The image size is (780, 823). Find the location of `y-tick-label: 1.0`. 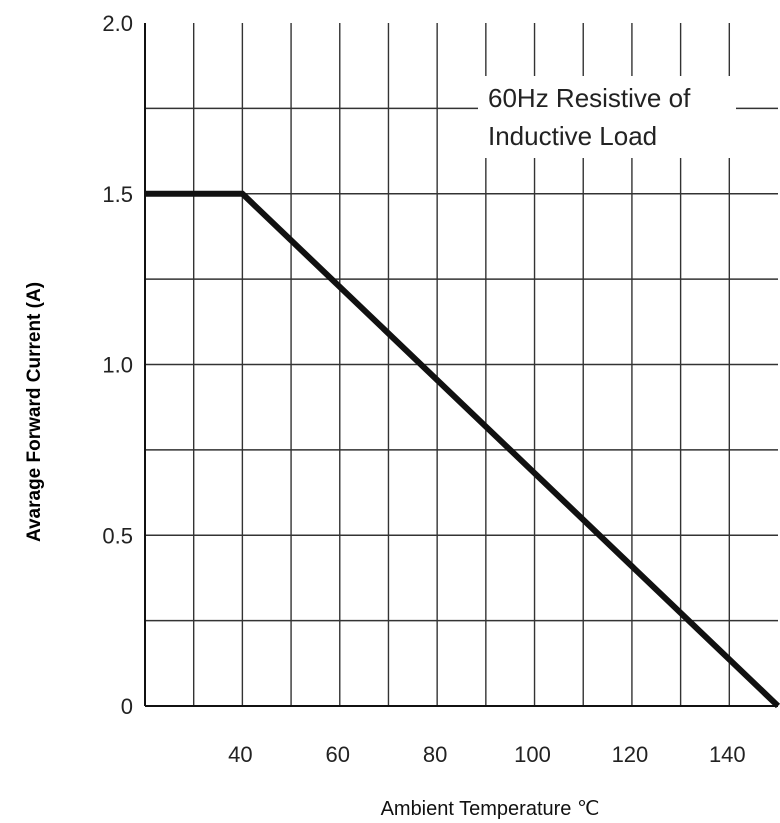

y-tick-label: 1.0 is located at coordinates (117, 365).